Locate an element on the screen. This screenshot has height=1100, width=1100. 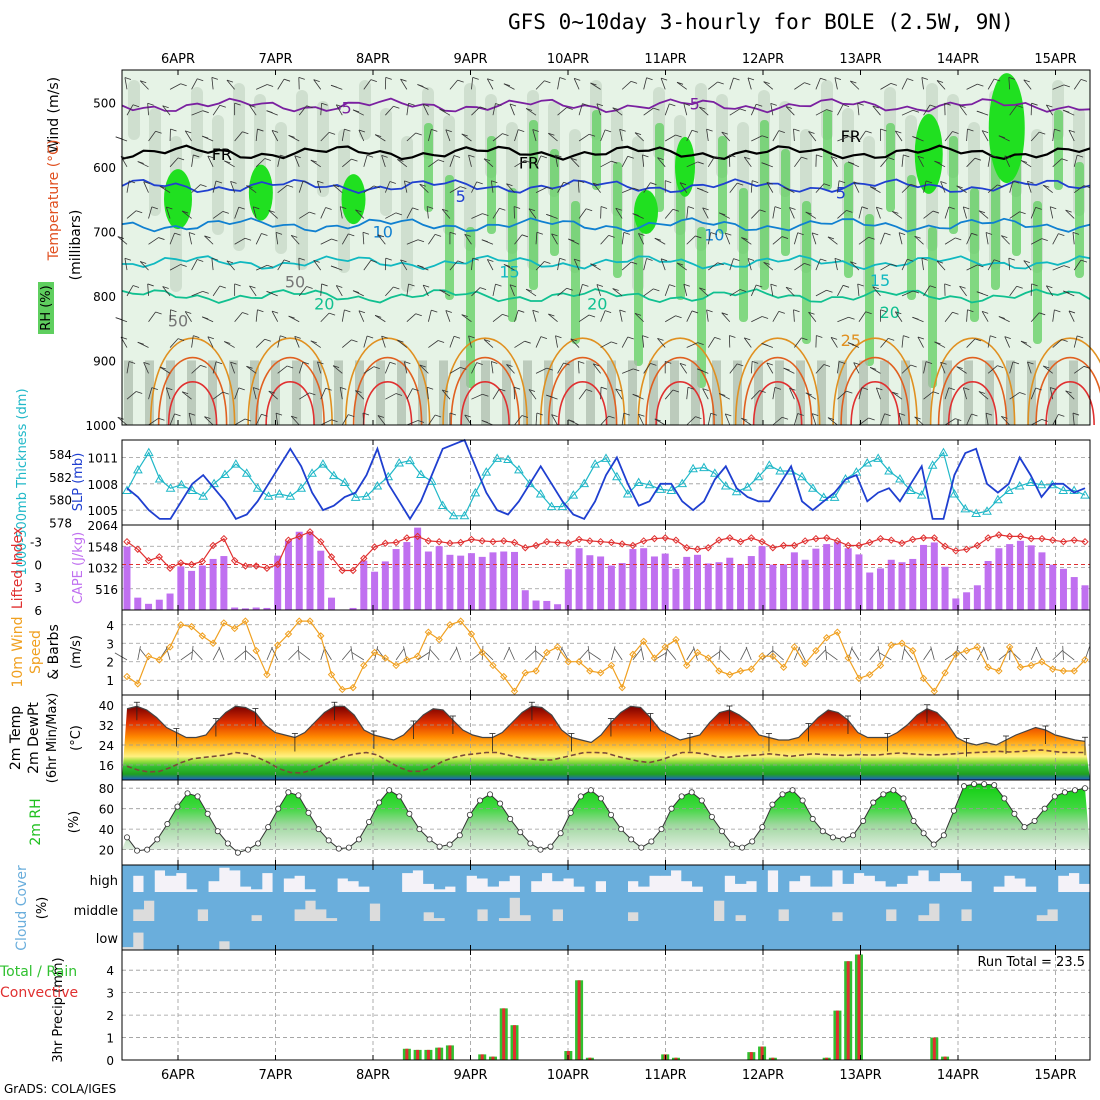
x-label-top: 14APR is located at coordinates (958, 59).